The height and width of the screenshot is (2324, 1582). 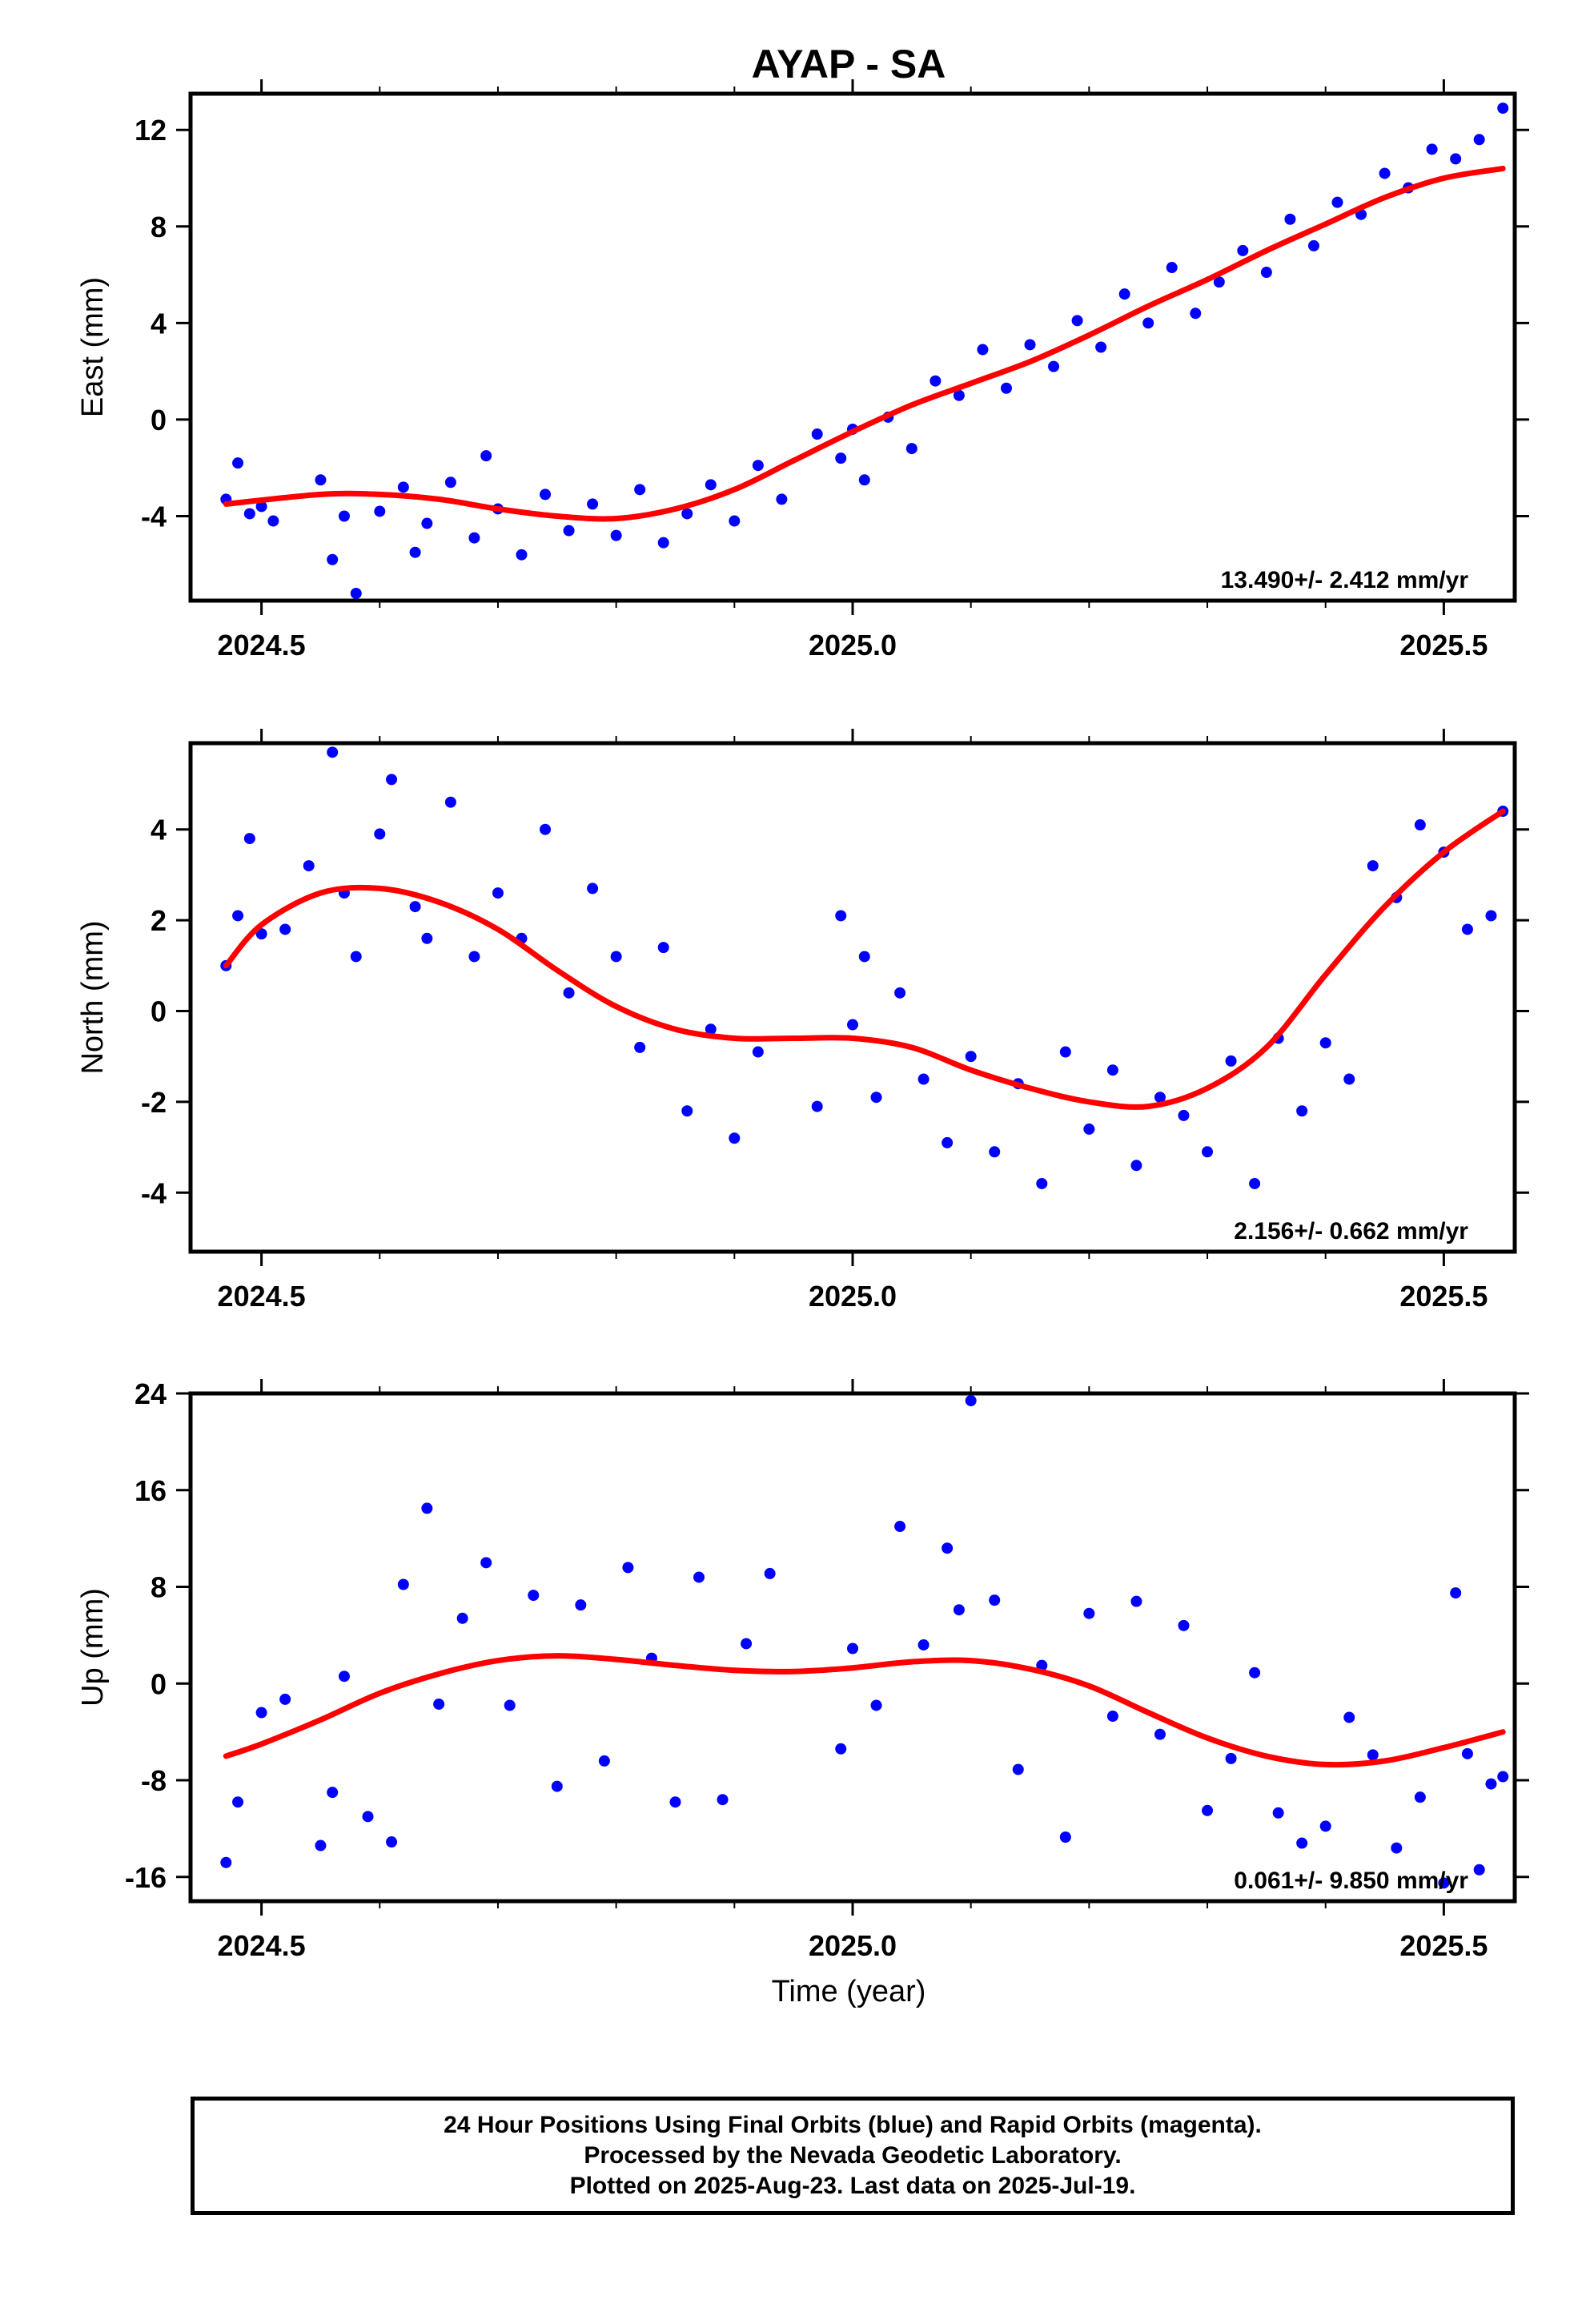 What do you see at coordinates (154, 1780) in the screenshot?
I see `y-tick-label: -8` at bounding box center [154, 1780].